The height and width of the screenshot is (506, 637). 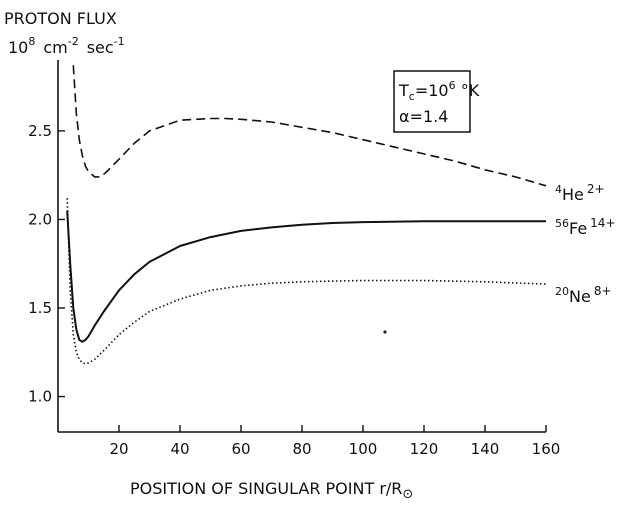 What do you see at coordinates (583, 295) in the screenshot?
I see `label-ne: 20Ne 8+` at bounding box center [583, 295].